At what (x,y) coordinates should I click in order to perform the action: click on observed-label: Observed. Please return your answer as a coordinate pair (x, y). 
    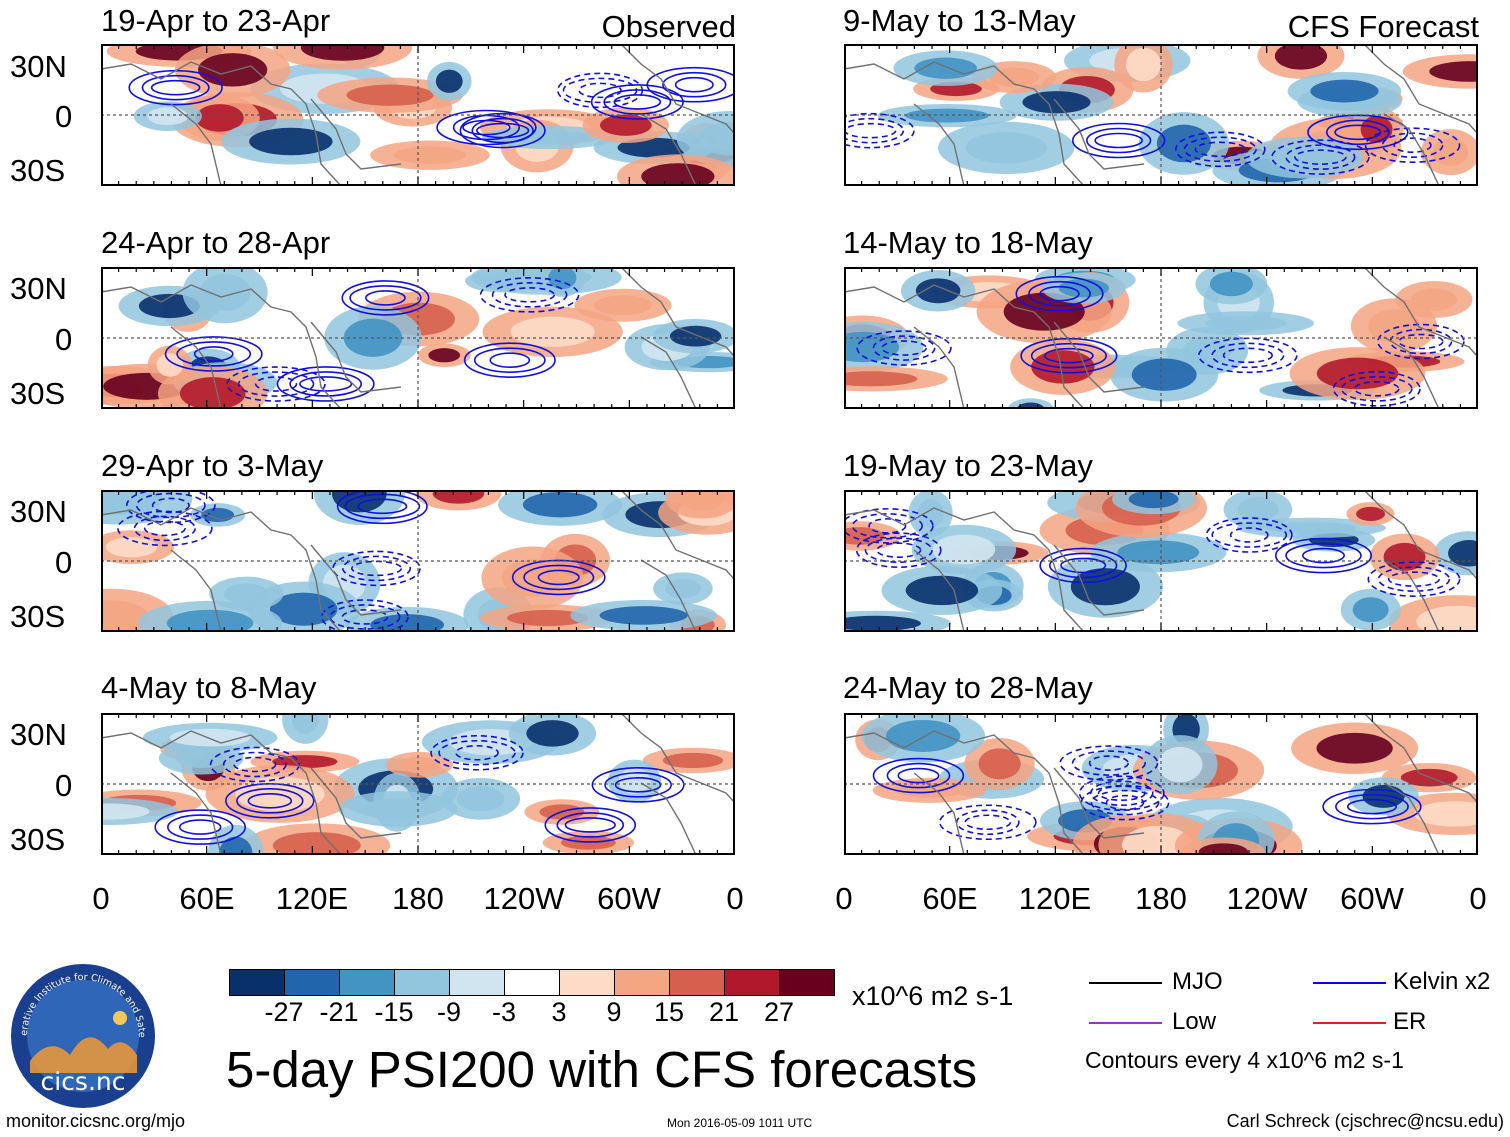
    Looking at the image, I should click on (668, 26).